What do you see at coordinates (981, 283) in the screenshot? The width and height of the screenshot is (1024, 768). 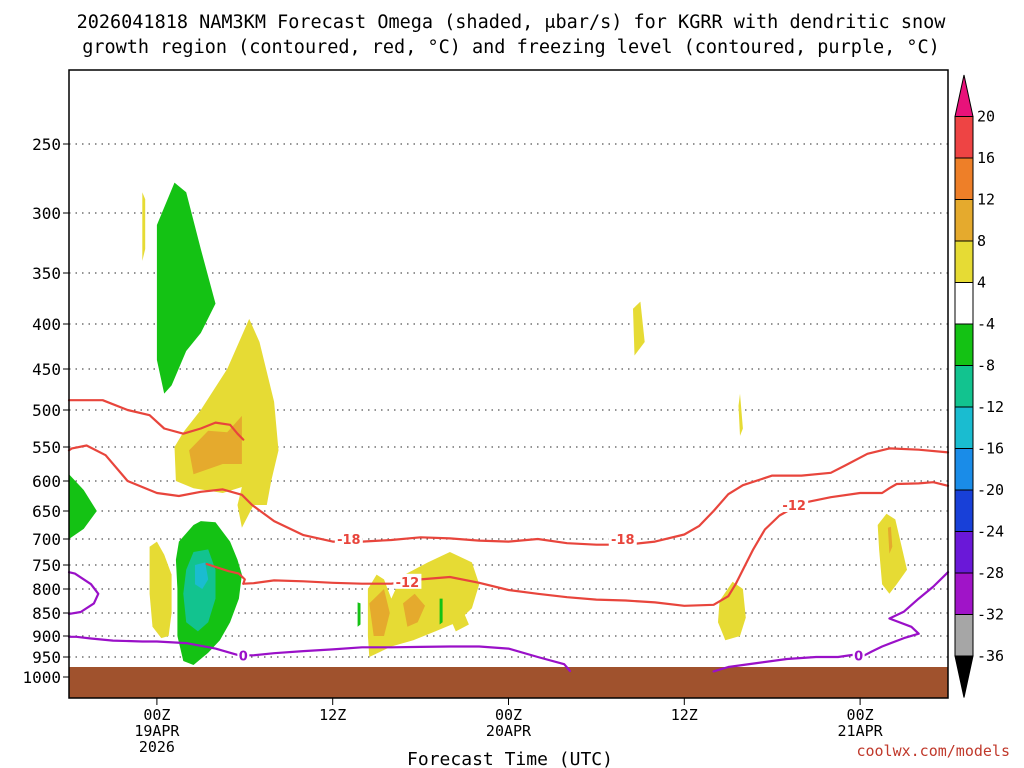 I see `colorbar-label: 4` at bounding box center [981, 283].